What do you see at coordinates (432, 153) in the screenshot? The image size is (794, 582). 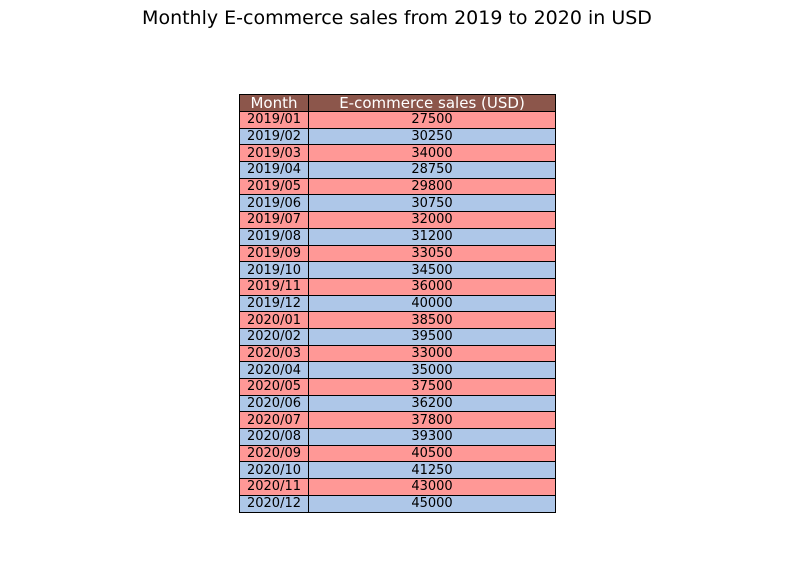 I see `sales-cell: 34000` at bounding box center [432, 153].